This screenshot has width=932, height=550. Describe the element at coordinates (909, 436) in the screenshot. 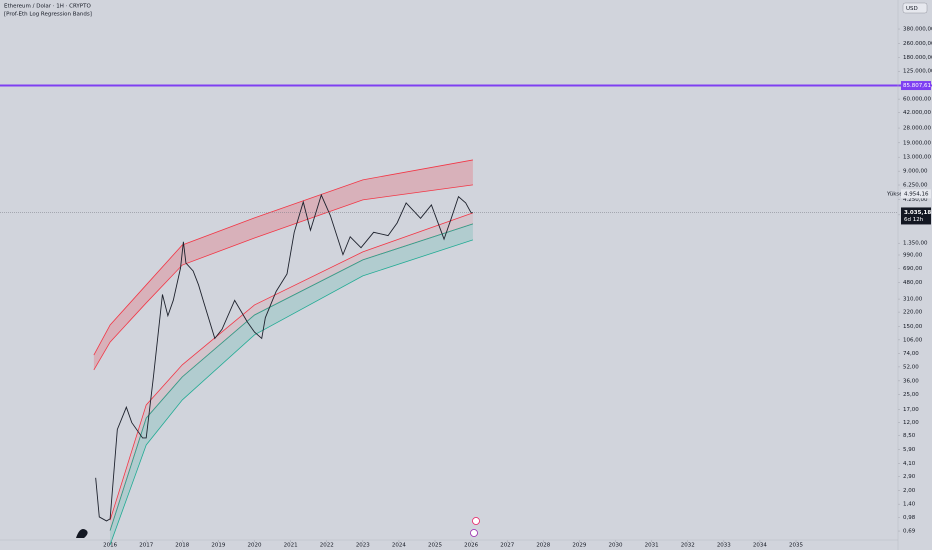

I see `y-tick-label: 8,50` at that location.